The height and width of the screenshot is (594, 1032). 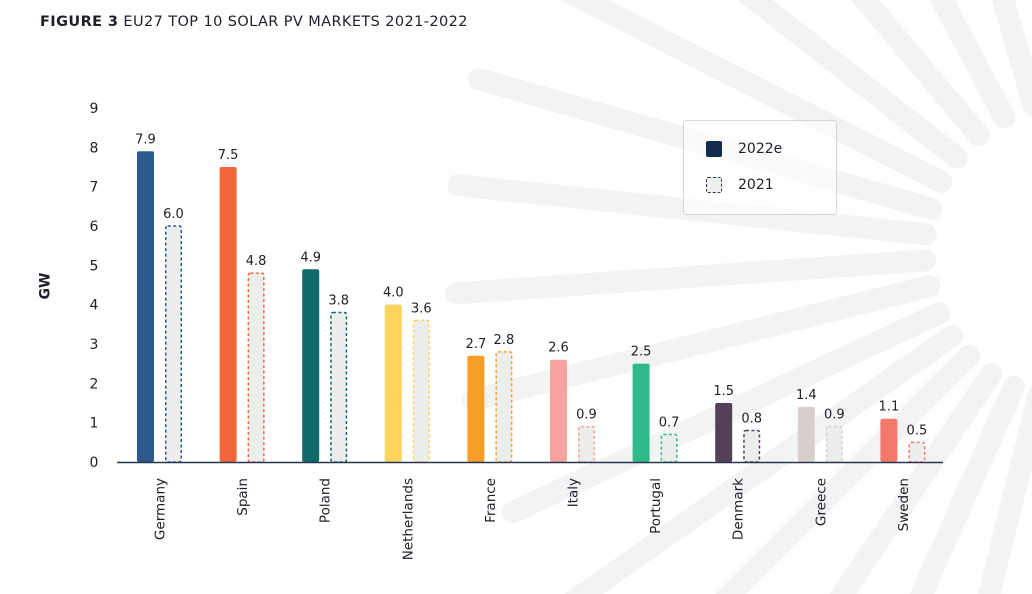 I want to click on data-label-2021: 0.7, so click(x=669, y=422).